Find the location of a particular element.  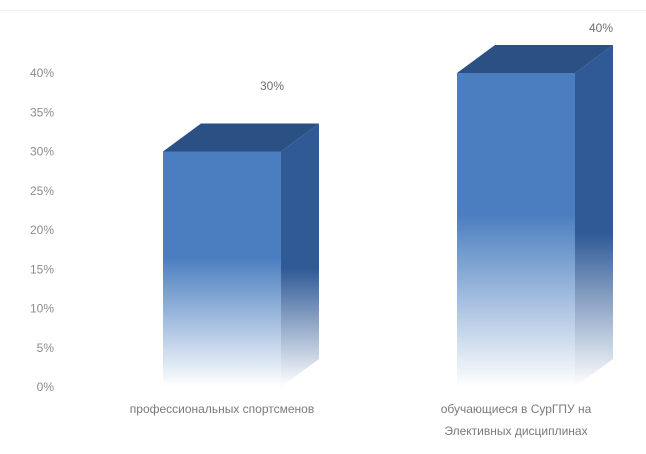

category-label-line: Элективных дисциплинах is located at coordinates (515, 431).